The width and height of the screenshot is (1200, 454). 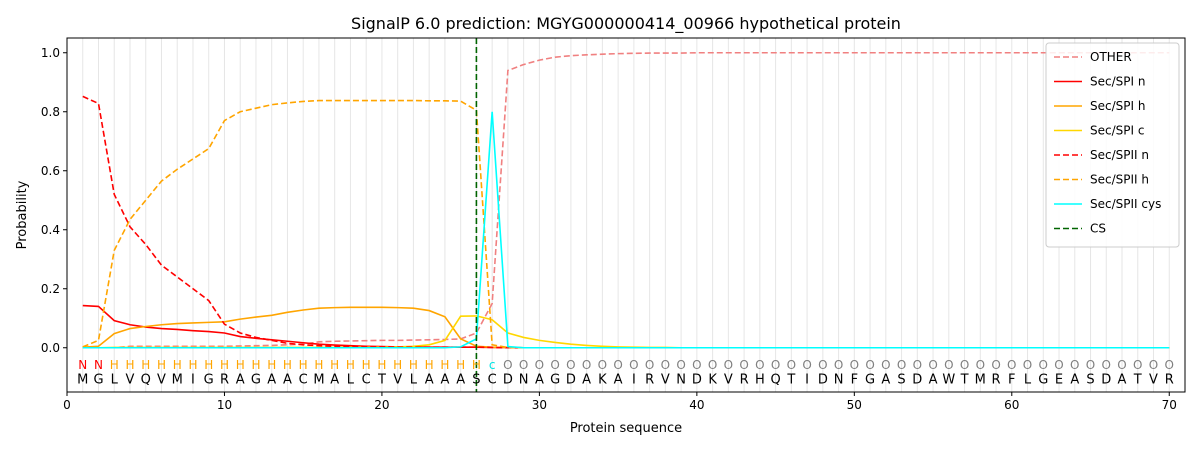 What do you see at coordinates (620, 402) in the screenshot?
I see `x-axis: 0 10 20 30 40 50 60 70` at bounding box center [620, 402].